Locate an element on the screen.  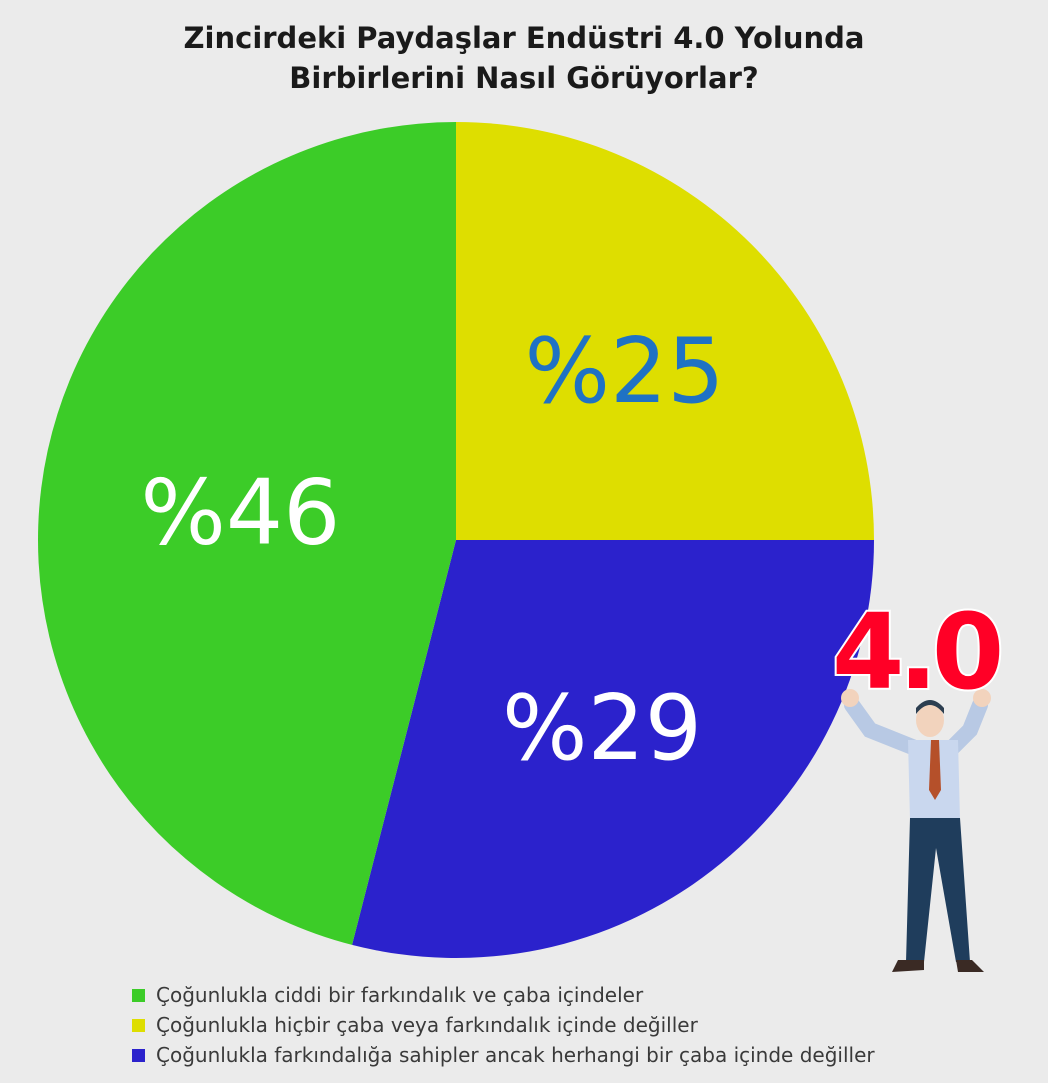
legend-swatch-green is located at coordinates (138, 995).